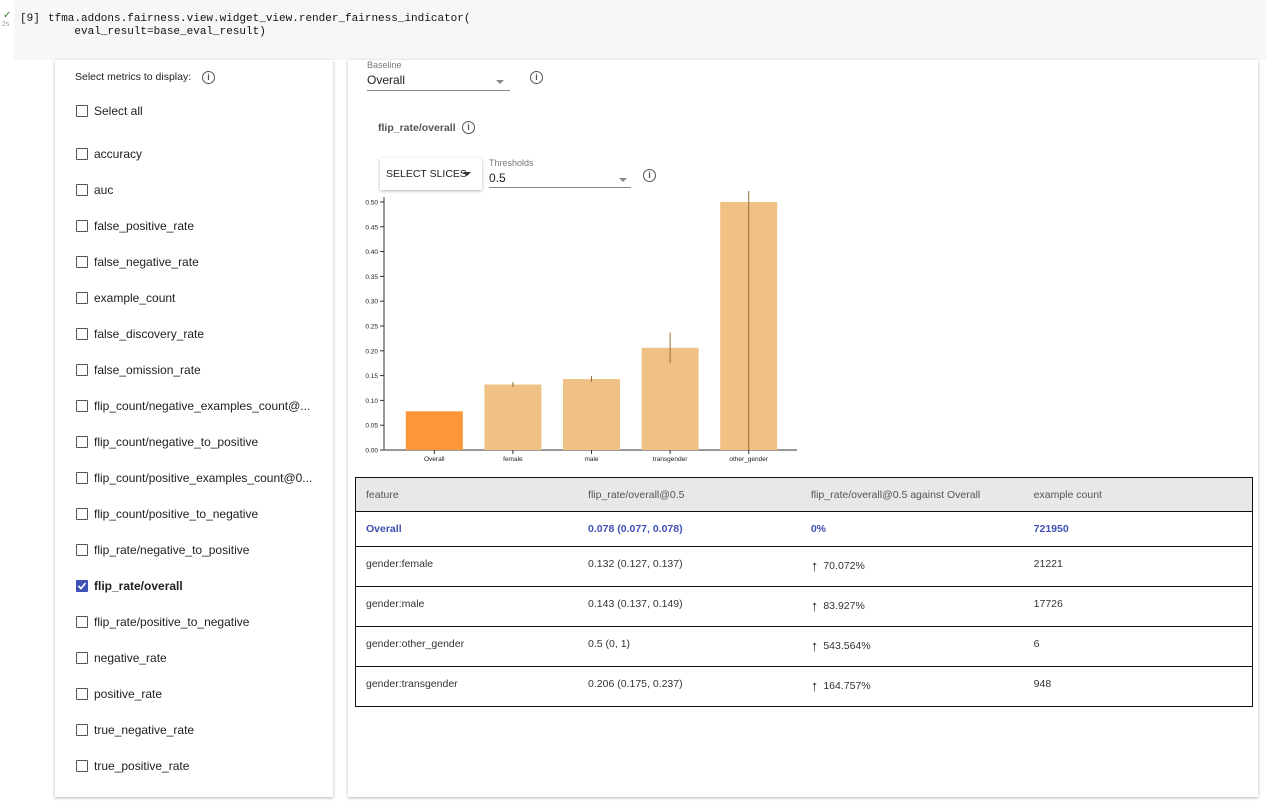 This screenshot has width=1266, height=807. What do you see at coordinates (560, 179) in the screenshot?
I see `thresholds-select: 0.5` at bounding box center [560, 179].